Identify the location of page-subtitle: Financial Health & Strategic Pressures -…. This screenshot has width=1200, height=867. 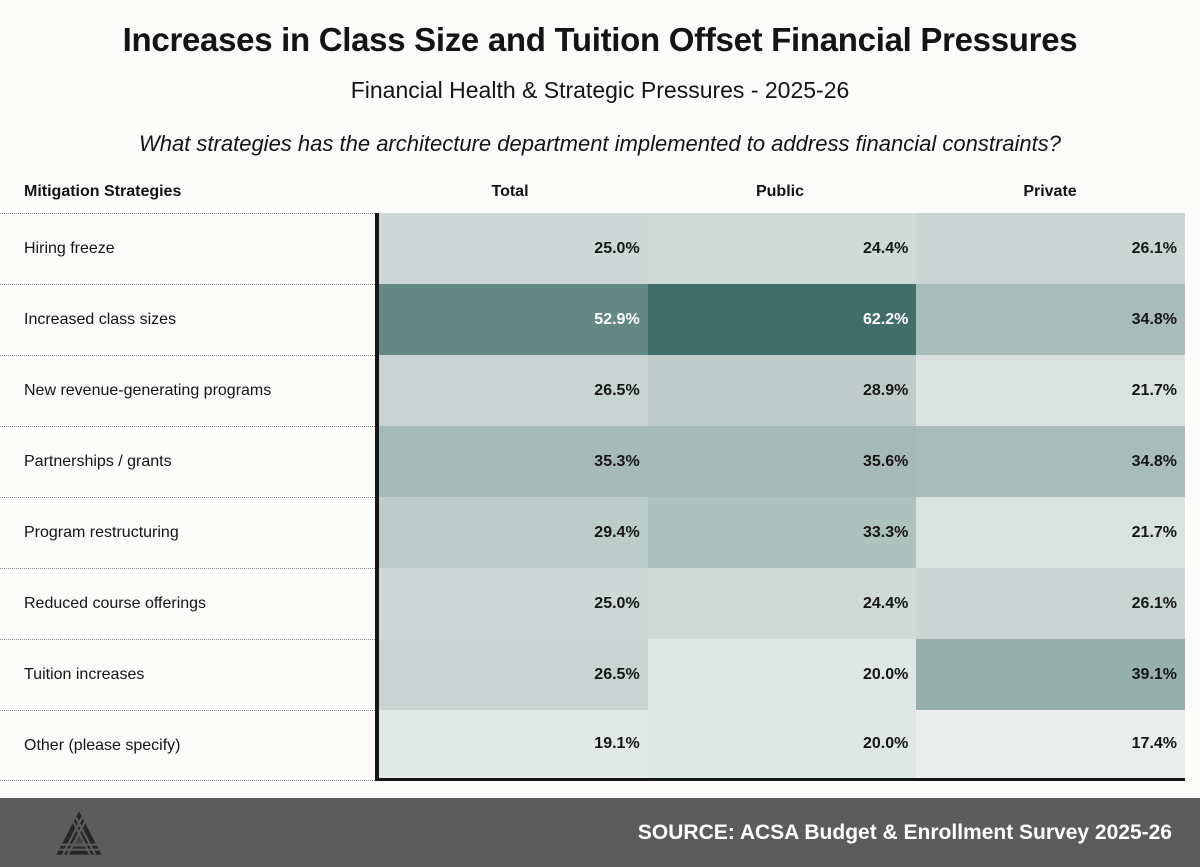
(600, 90).